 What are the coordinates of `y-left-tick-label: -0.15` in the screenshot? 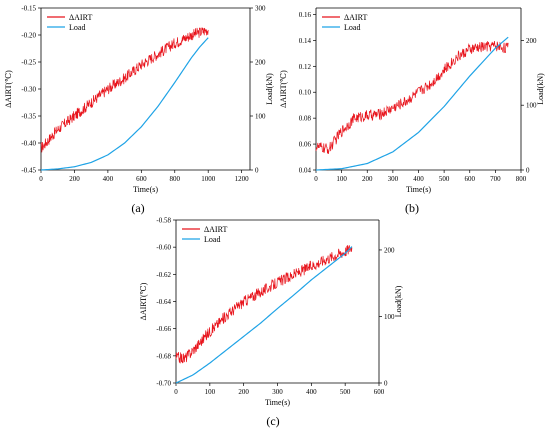 It's located at (28, 9).